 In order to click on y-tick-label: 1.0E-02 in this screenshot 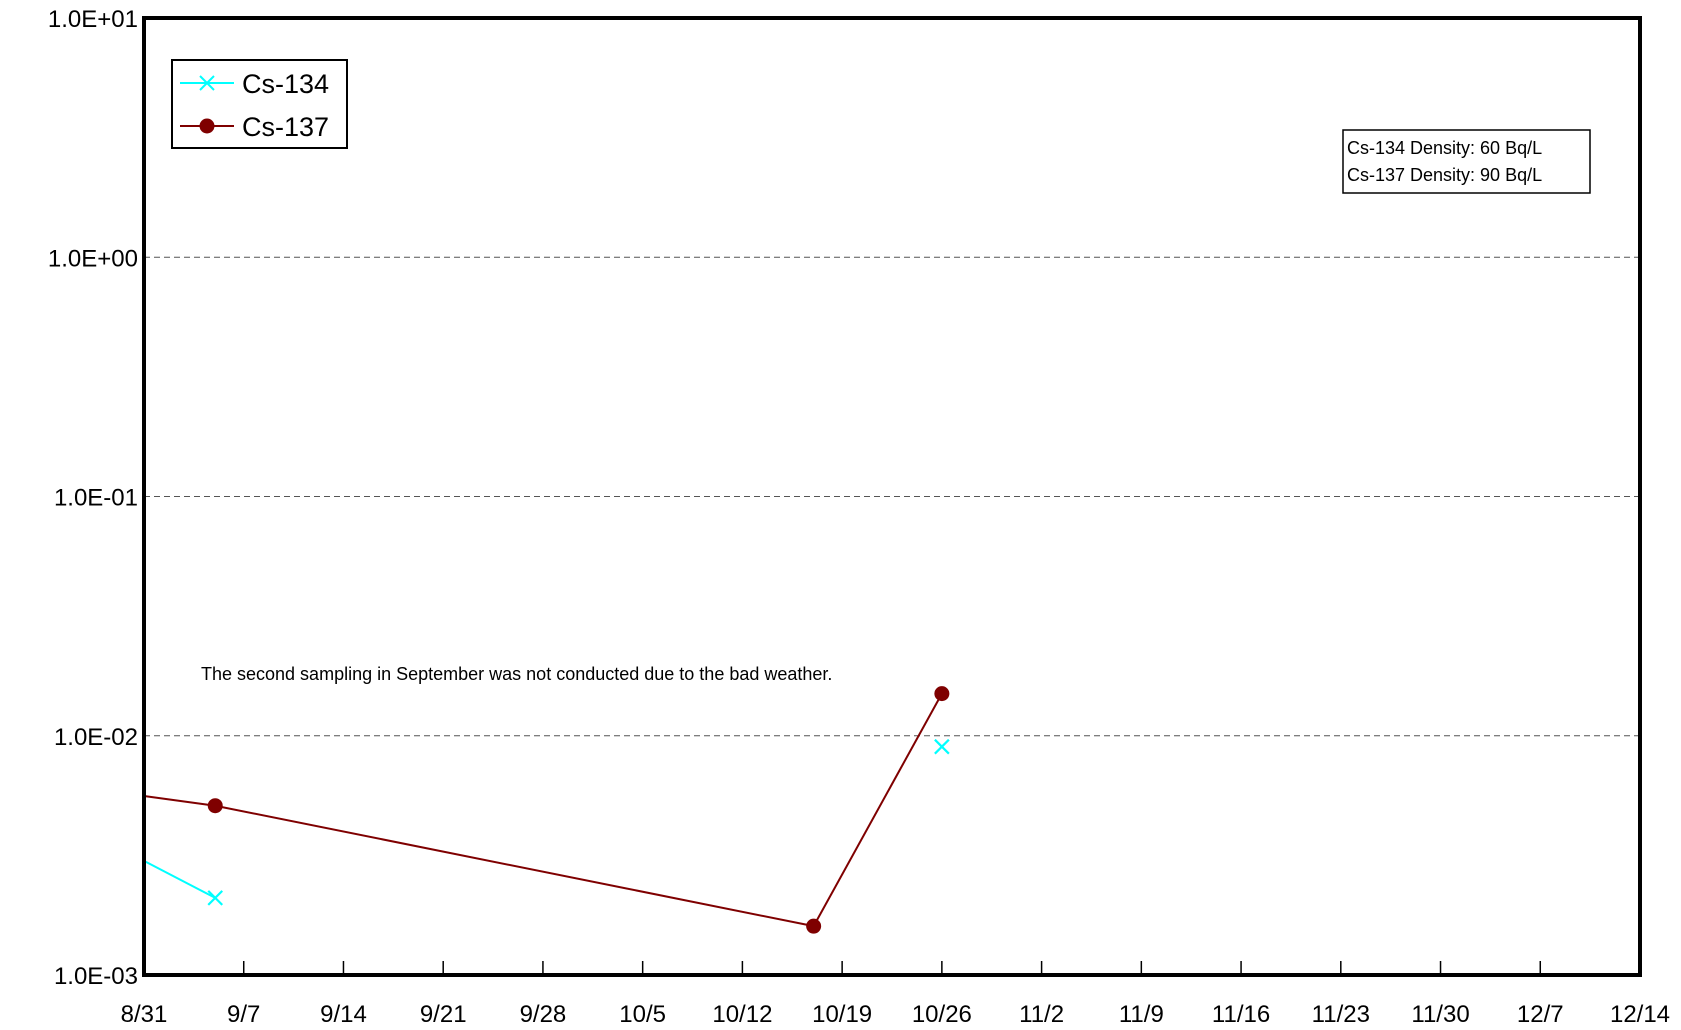, I will do `click(96, 737)`.